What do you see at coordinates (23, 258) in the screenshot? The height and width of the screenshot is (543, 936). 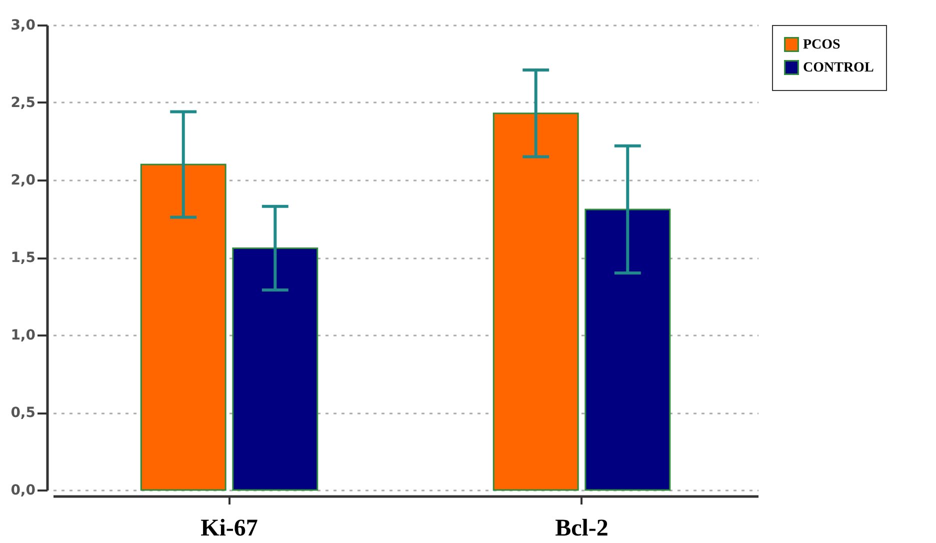 I see `y-tick-label: 1,5` at bounding box center [23, 258].